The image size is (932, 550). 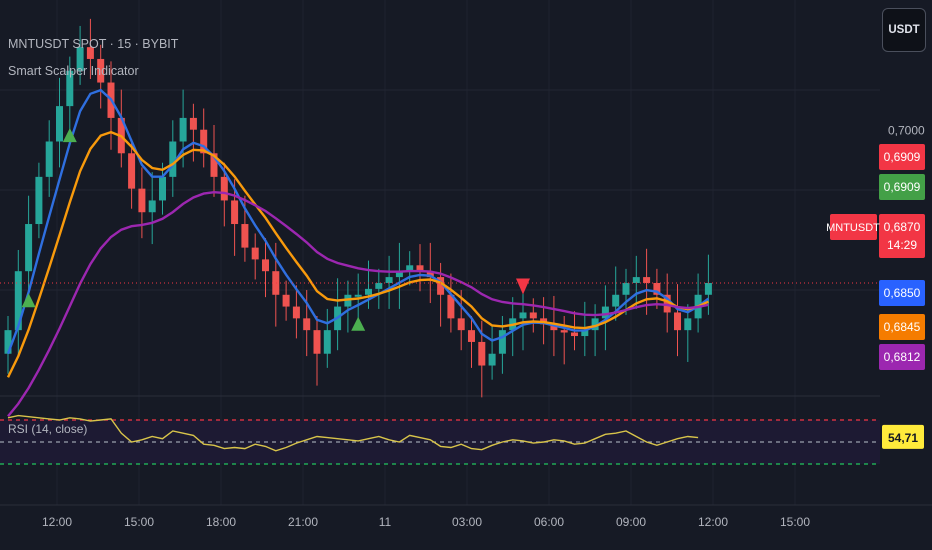 What do you see at coordinates (467, 522) in the screenshot?
I see `time-tick-label: 03:00` at bounding box center [467, 522].